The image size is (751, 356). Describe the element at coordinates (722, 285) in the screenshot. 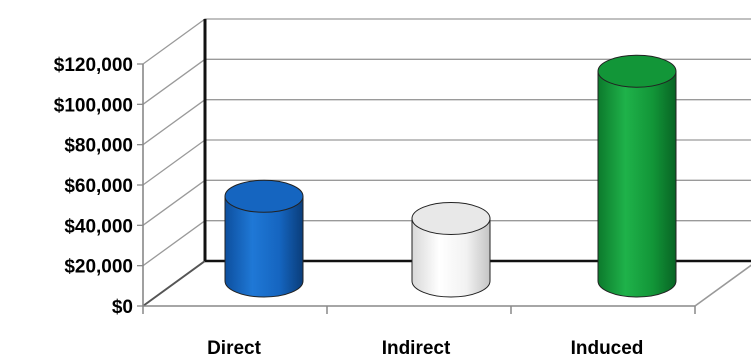

I see `floor-right-edge` at that location.